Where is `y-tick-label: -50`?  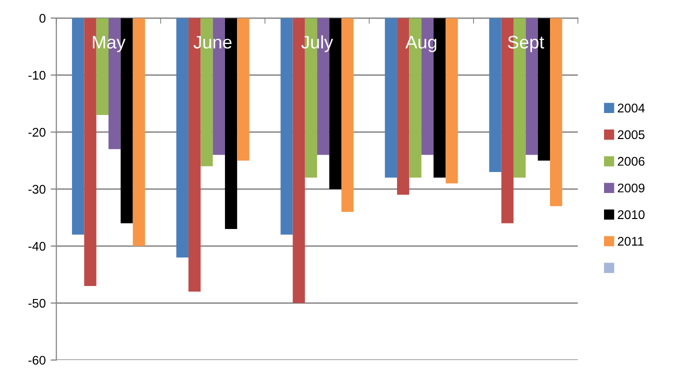
y-tick-label: -50 is located at coordinates (37, 303).